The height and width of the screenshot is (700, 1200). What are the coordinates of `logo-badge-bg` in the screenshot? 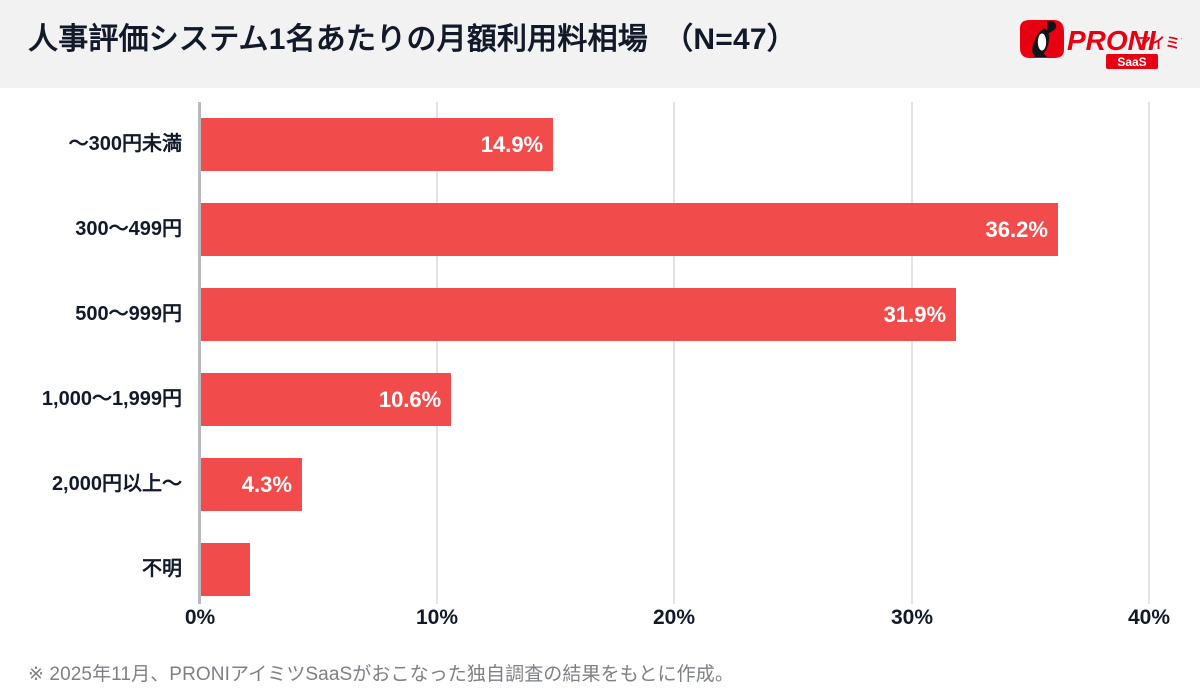 It's located at (1132, 61).